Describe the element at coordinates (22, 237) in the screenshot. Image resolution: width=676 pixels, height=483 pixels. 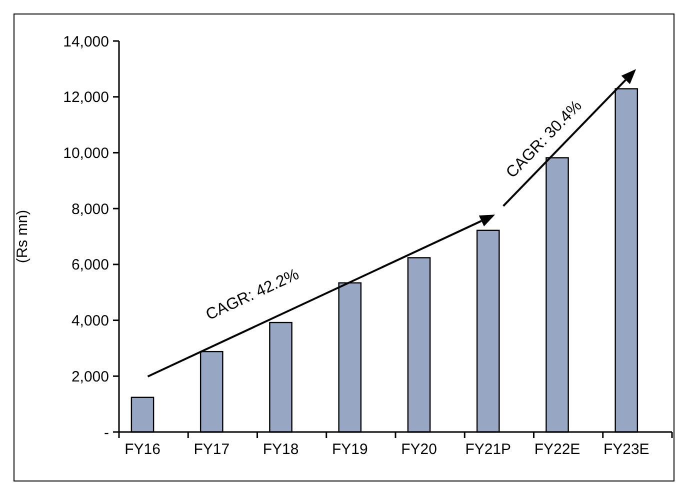
I see `y-axis-title: (Rs mn)` at that location.